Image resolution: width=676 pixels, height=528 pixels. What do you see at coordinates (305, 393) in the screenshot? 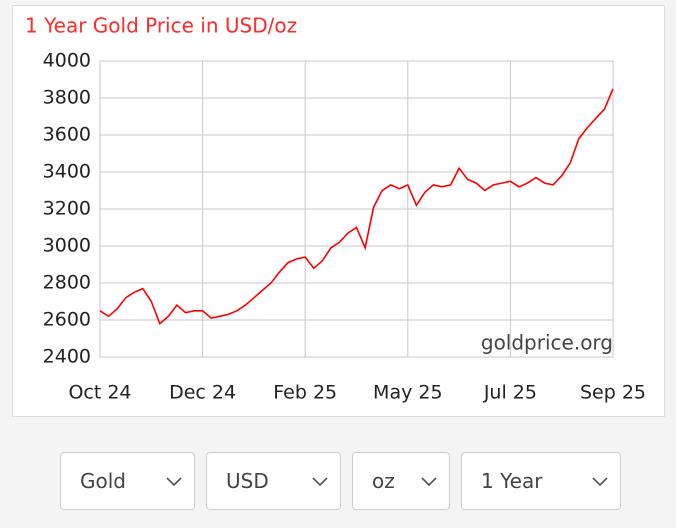
I see `x-tick-label: Feb 25` at bounding box center [305, 393].